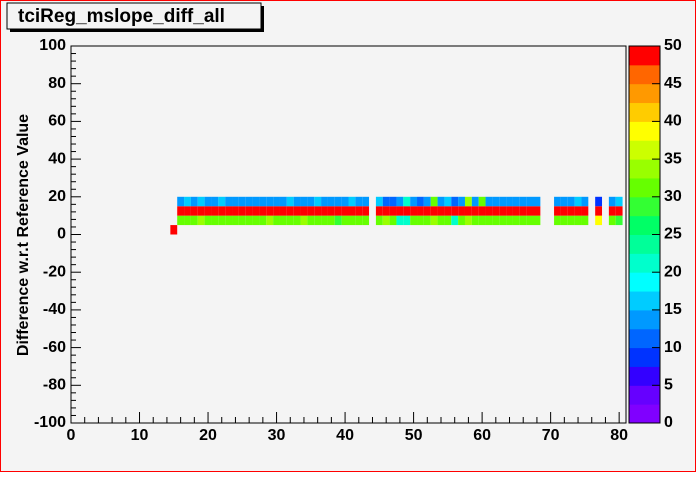 This screenshot has height=477, width=696. Describe the element at coordinates (673, 83) in the screenshot. I see `z-tick-label: 45` at that location.